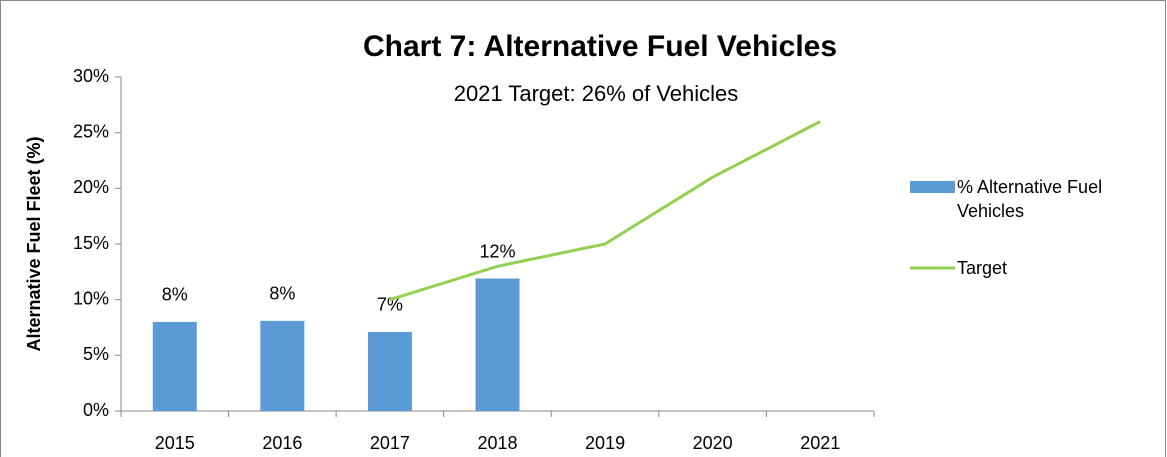 This screenshot has width=1167, height=457. I want to click on data-label: 12%, so click(497, 251).